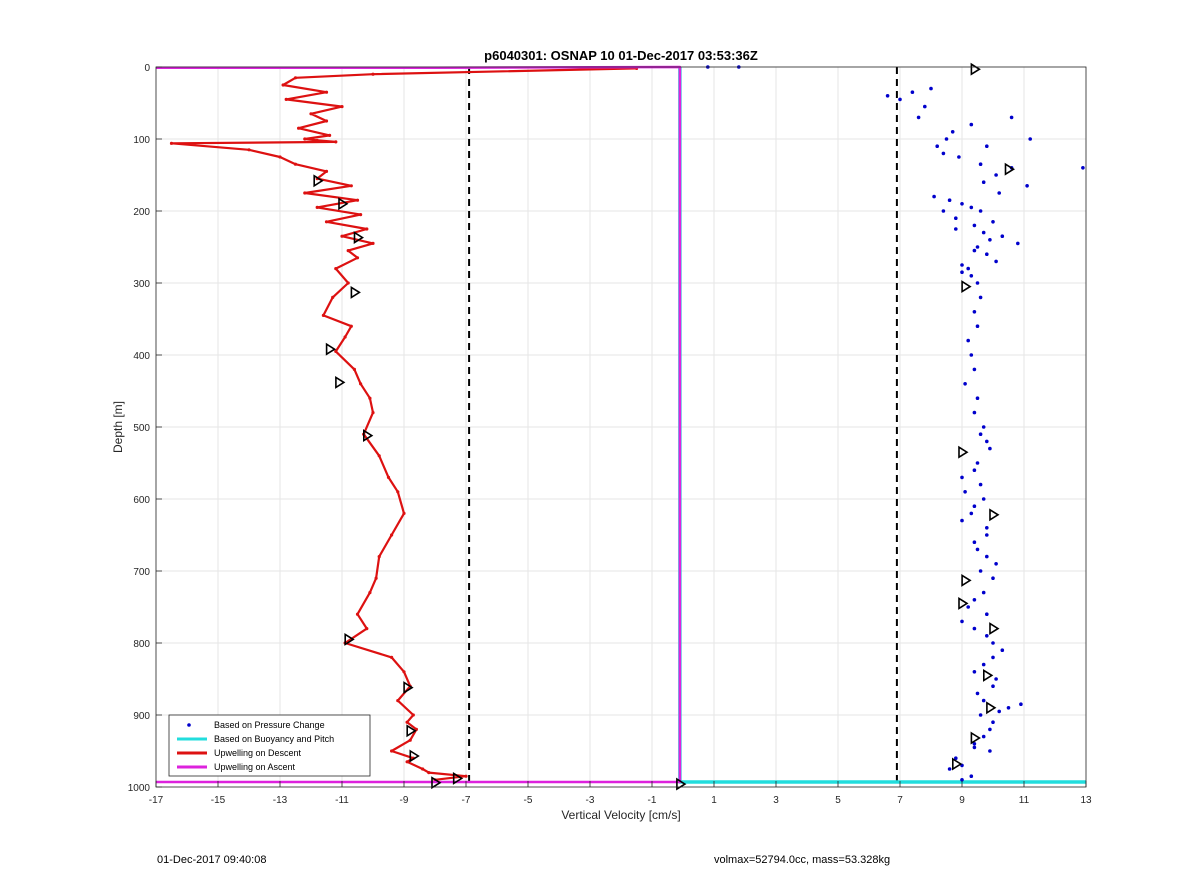 The image size is (1200, 885). I want to click on legend-swatch-scatter, so click(189, 725).